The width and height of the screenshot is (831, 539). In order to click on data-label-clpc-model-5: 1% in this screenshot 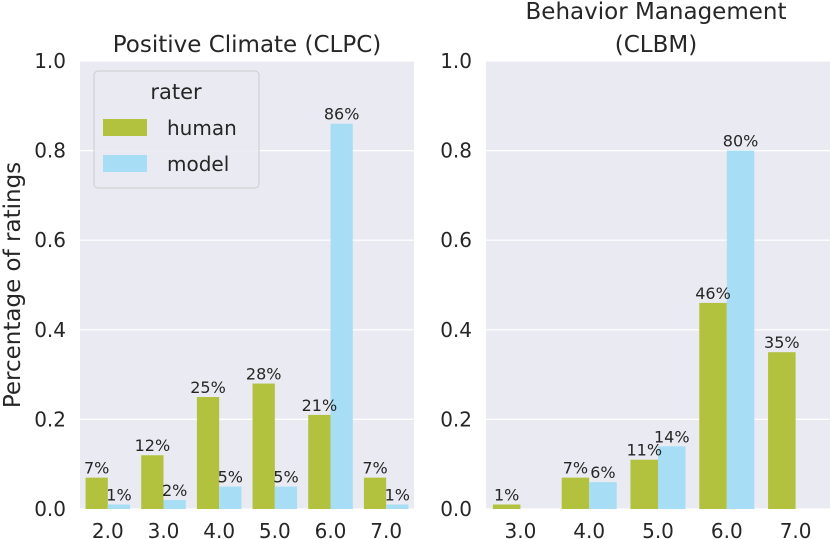, I will do `click(397, 495)`.